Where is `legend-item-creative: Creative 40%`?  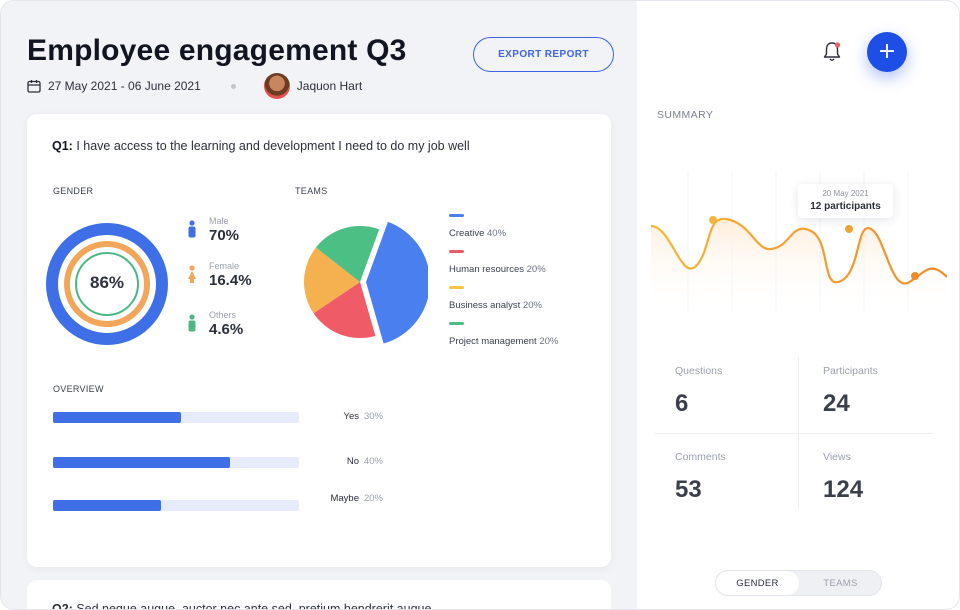
legend-item-creative: Creative 40% is located at coordinates (503, 232).